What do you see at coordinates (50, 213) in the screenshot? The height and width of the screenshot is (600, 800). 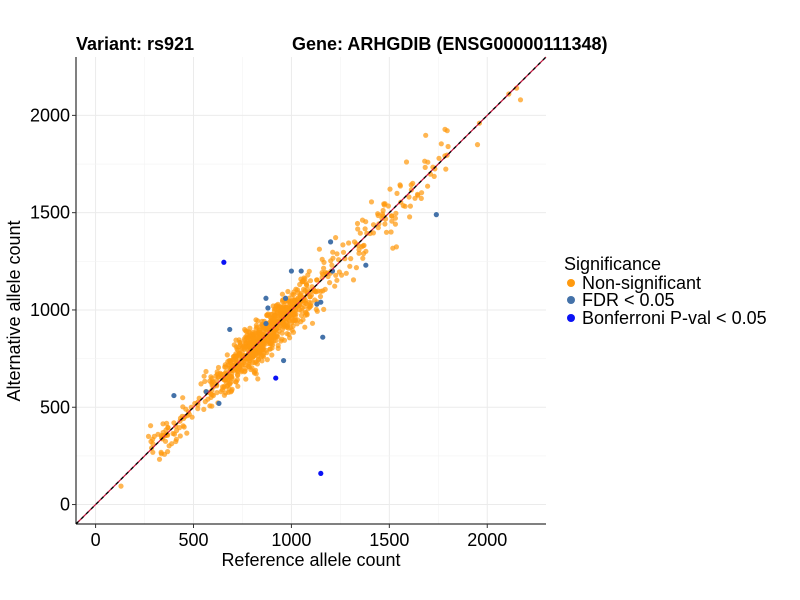 I see `y-tick-label: 1500` at bounding box center [50, 213].